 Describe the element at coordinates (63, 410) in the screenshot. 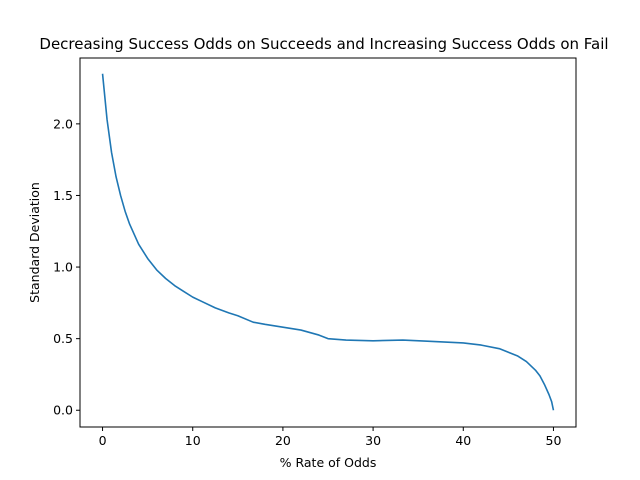

I see `y-tick-label: 0.0` at that location.